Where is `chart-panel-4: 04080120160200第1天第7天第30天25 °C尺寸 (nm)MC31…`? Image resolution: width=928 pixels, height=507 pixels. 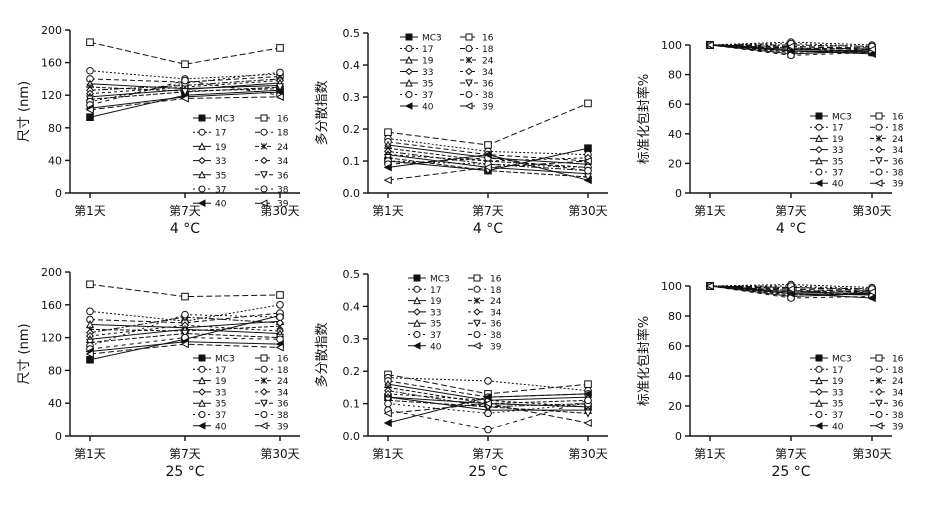
chart-panel-4: 04080120160200第1天第7天第30天25 °C尺寸 (nm)MC31… is located at coordinates (158, 373).